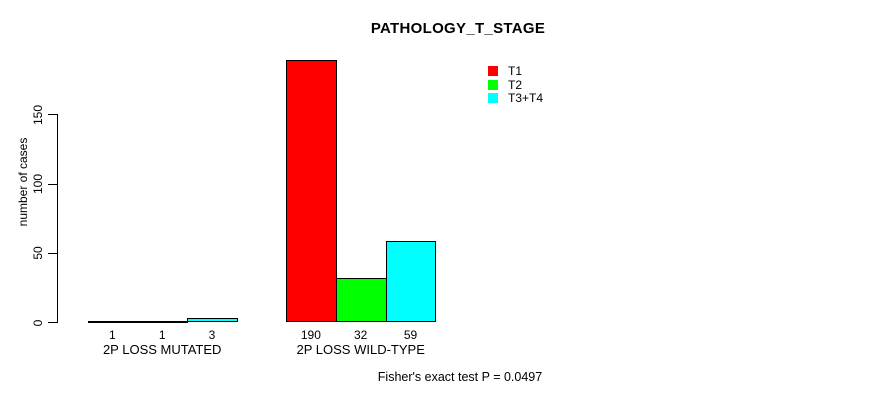  I want to click on y-axis-tick-label: 100, so click(38, 184).